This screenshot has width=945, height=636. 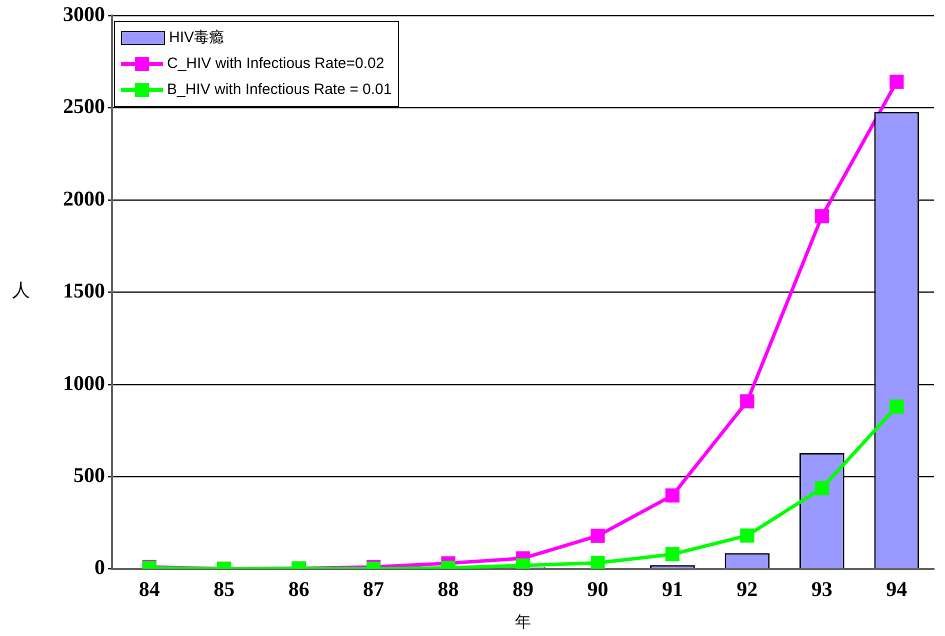 I want to click on x-tick-label: 88, so click(x=448, y=588).